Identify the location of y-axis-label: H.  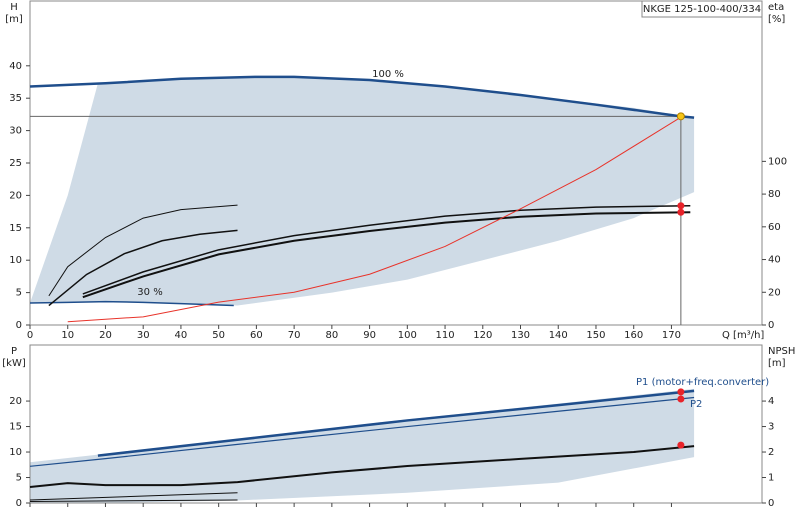
(14, 7).